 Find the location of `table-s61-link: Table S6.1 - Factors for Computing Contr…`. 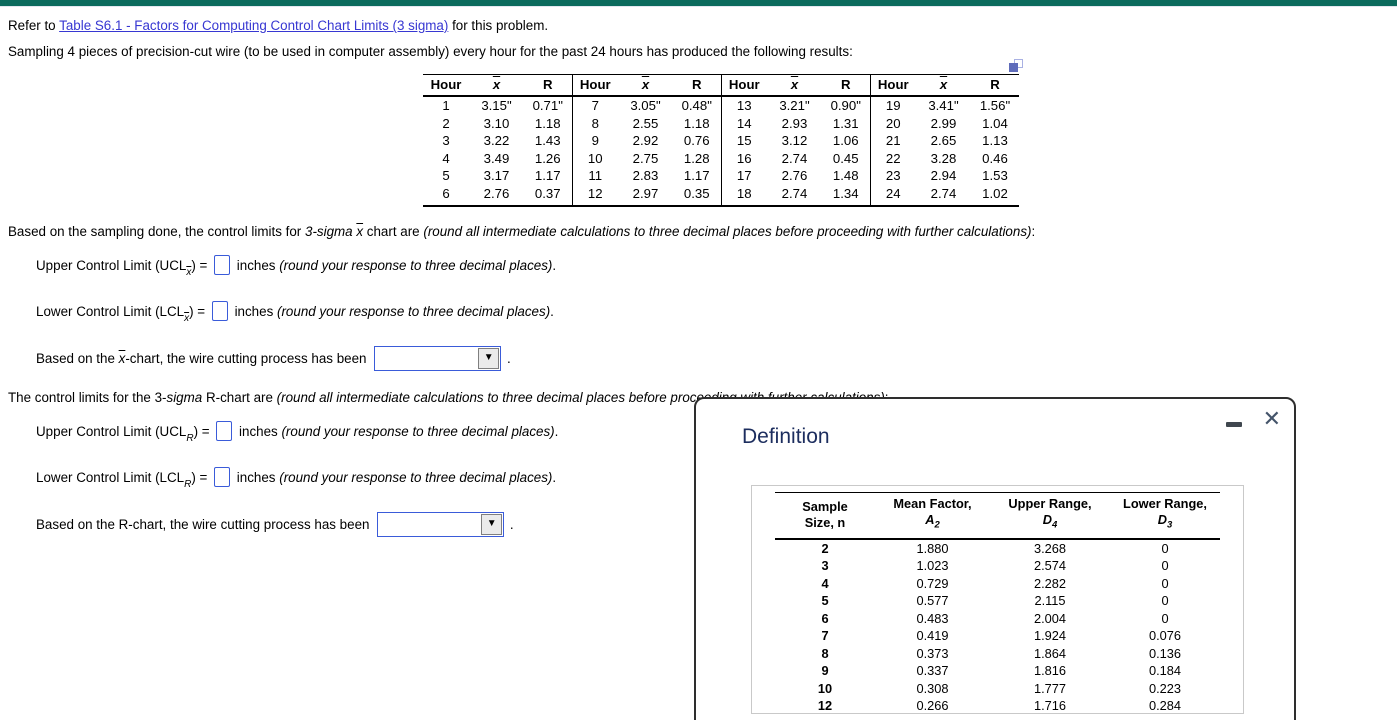

table-s61-link: Table S6.1 - Factors for Computing Contr… is located at coordinates (254, 25).